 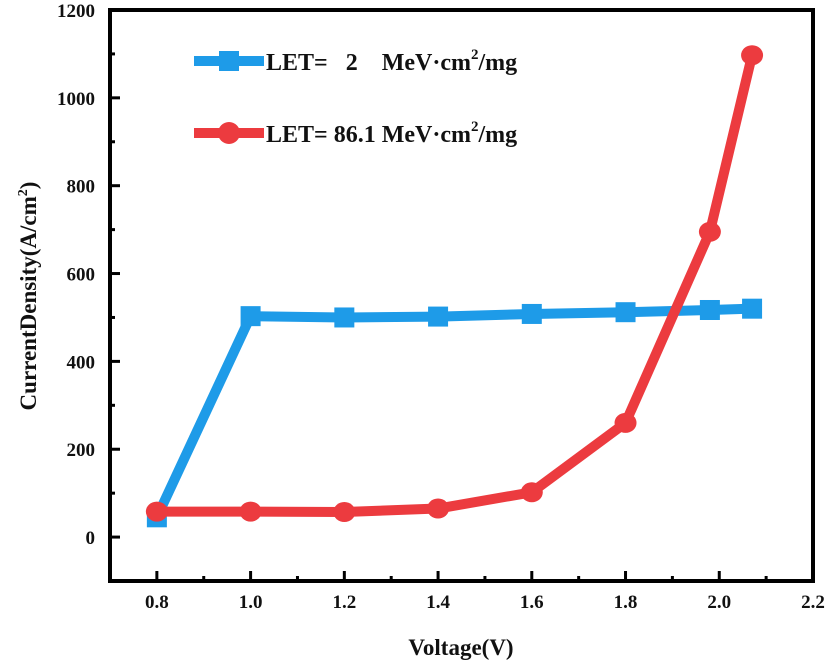 What do you see at coordinates (251, 602) in the screenshot?
I see `x-tick-label: 1.0` at bounding box center [251, 602].